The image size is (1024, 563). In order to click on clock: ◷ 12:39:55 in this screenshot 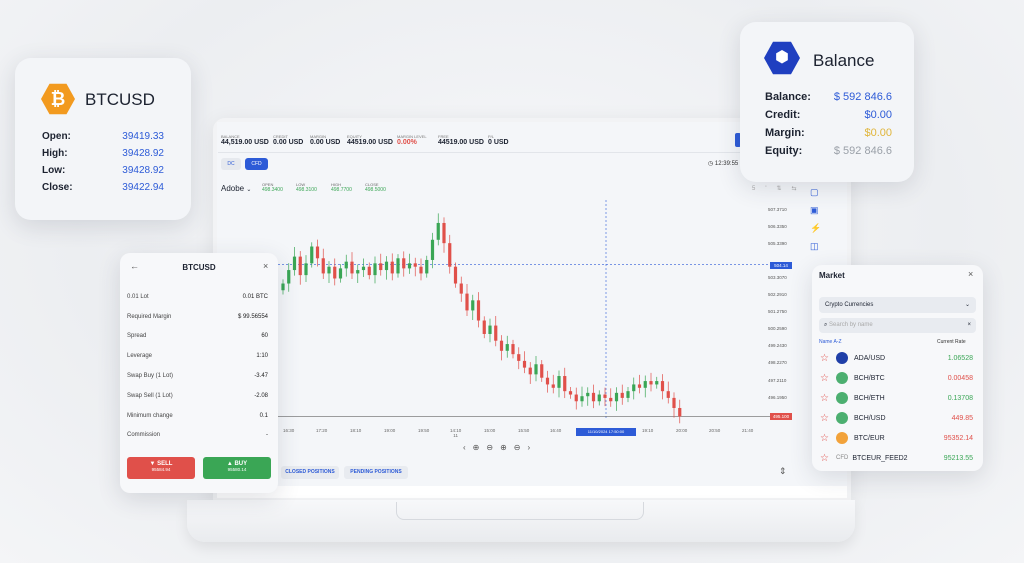, I will do `click(723, 163)`.